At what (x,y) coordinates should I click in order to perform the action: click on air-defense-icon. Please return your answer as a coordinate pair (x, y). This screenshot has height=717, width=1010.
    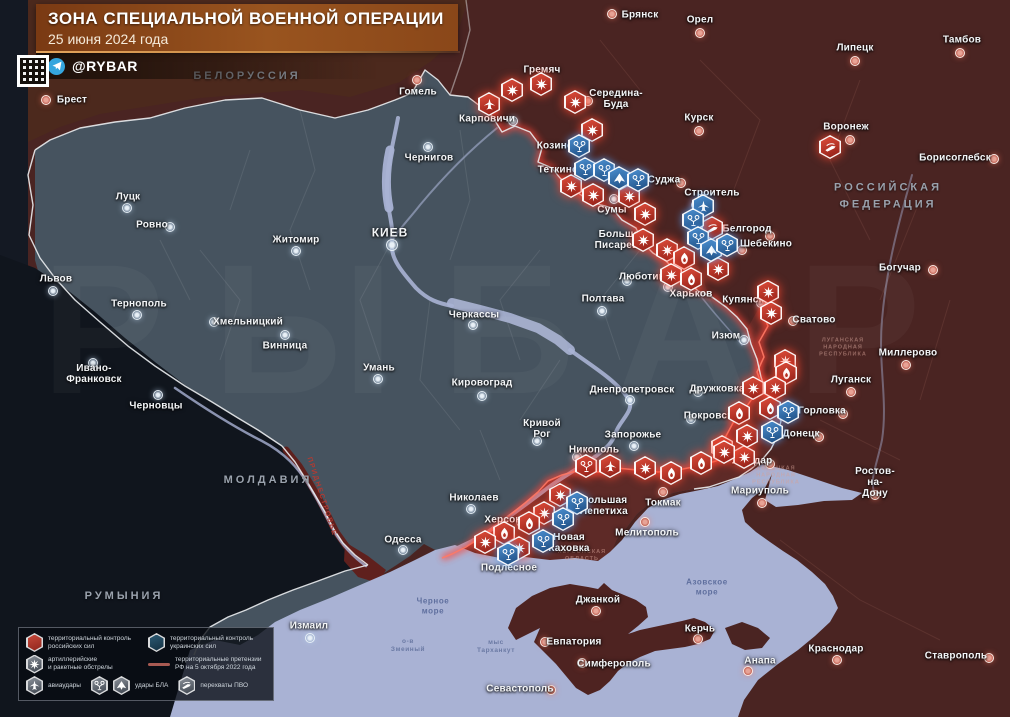
    Looking at the image, I should click on (187, 685).